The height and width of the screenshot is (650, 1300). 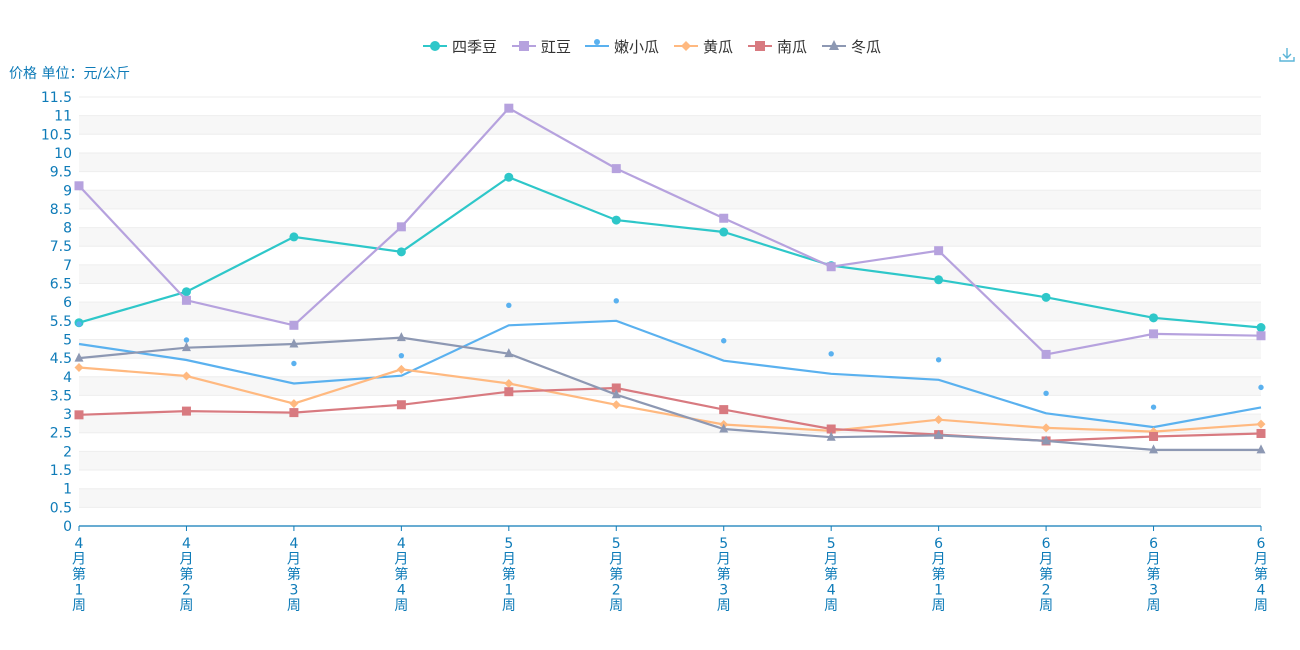 I want to click on y-tick-label: 3, so click(x=67, y=415).